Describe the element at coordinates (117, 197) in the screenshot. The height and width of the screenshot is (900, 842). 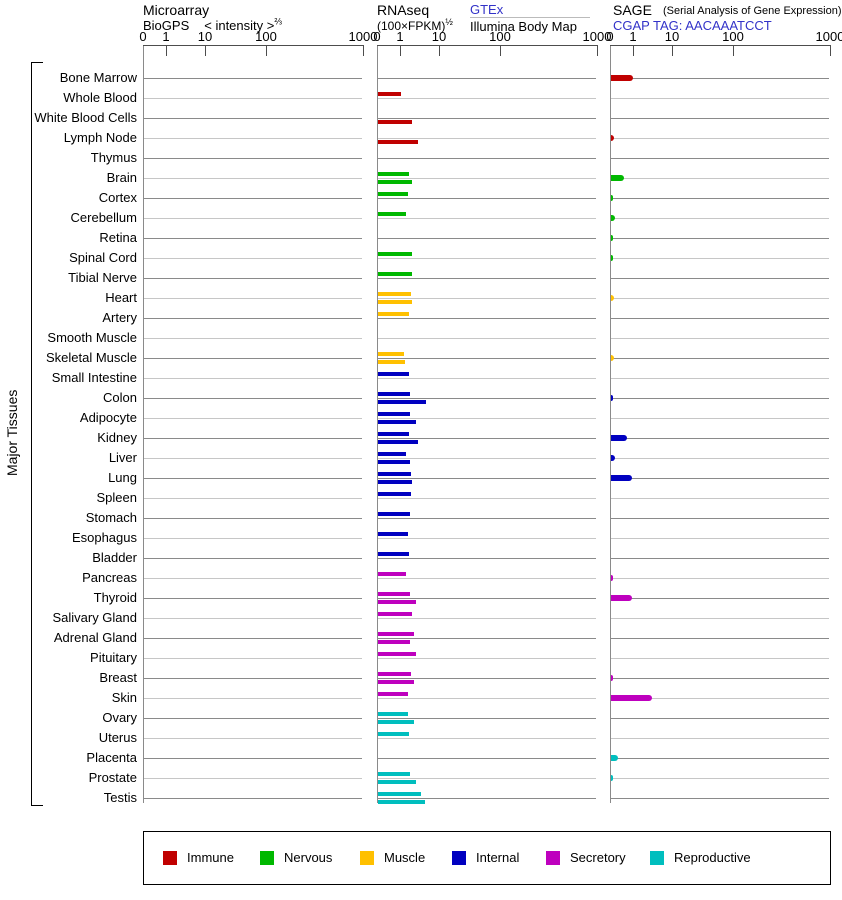
I see `tissue-label: Cortex` at that location.